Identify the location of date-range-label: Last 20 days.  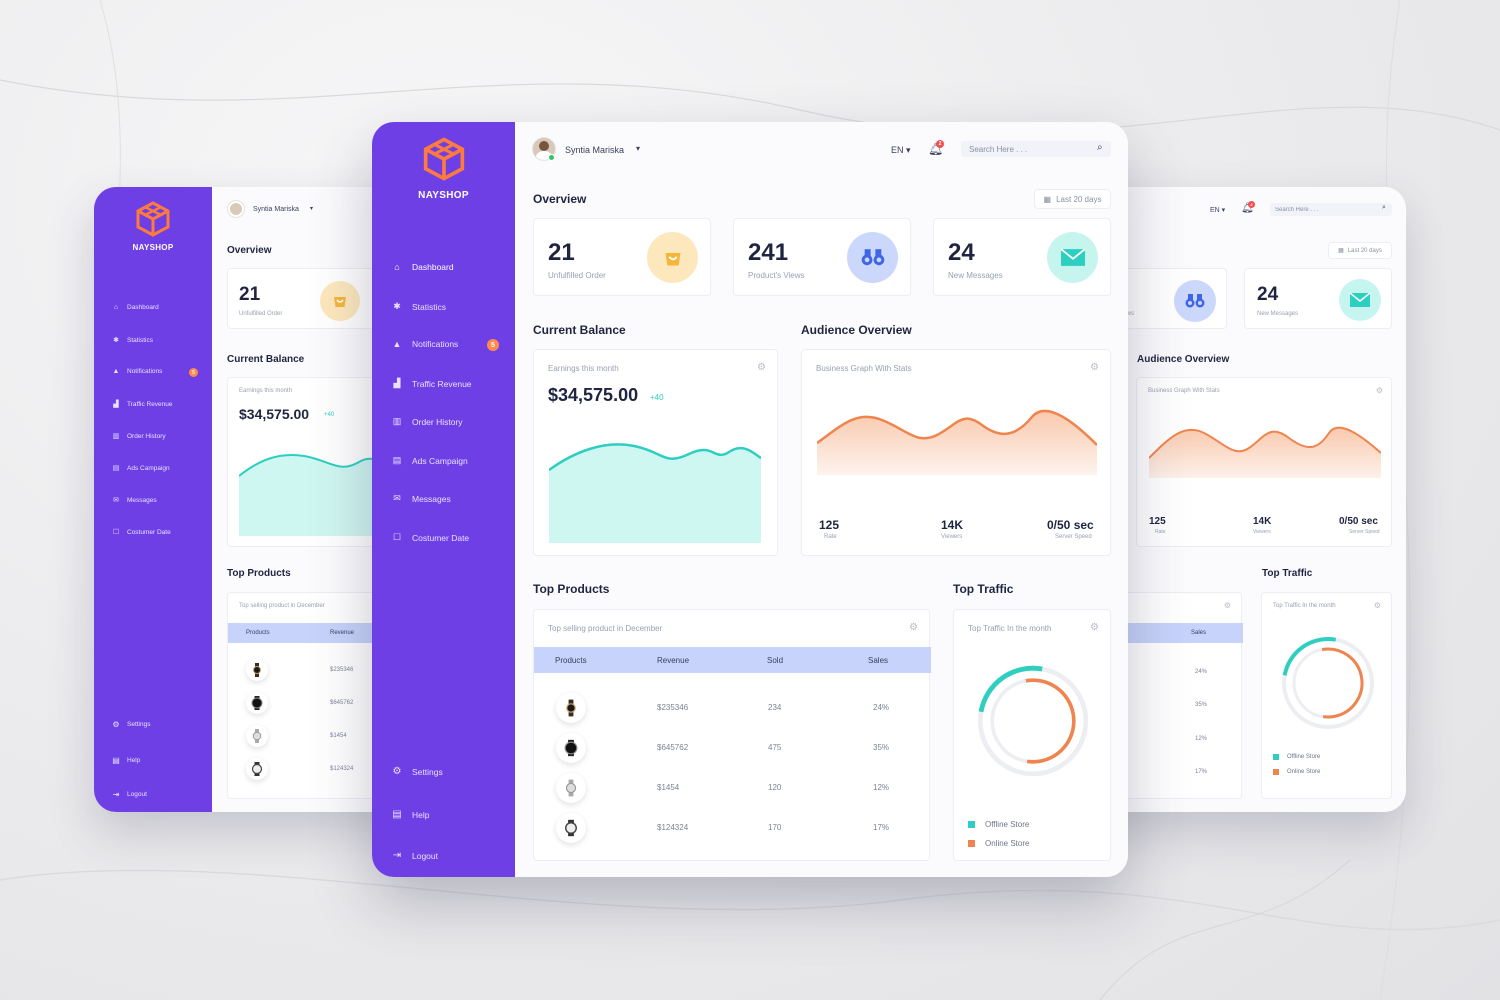
(1364, 250).